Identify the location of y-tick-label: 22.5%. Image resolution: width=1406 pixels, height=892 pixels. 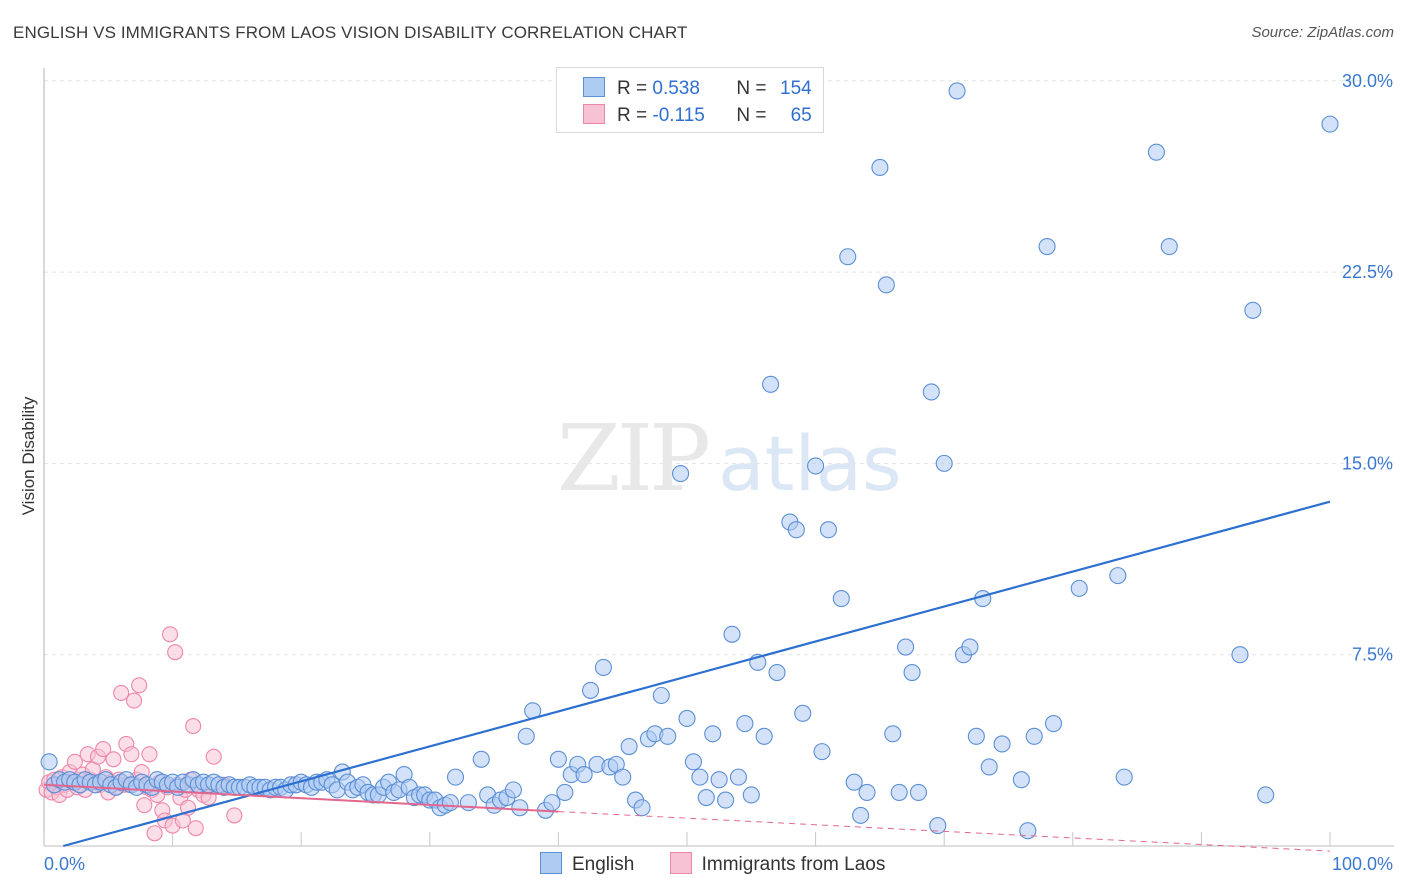
(1367, 272).